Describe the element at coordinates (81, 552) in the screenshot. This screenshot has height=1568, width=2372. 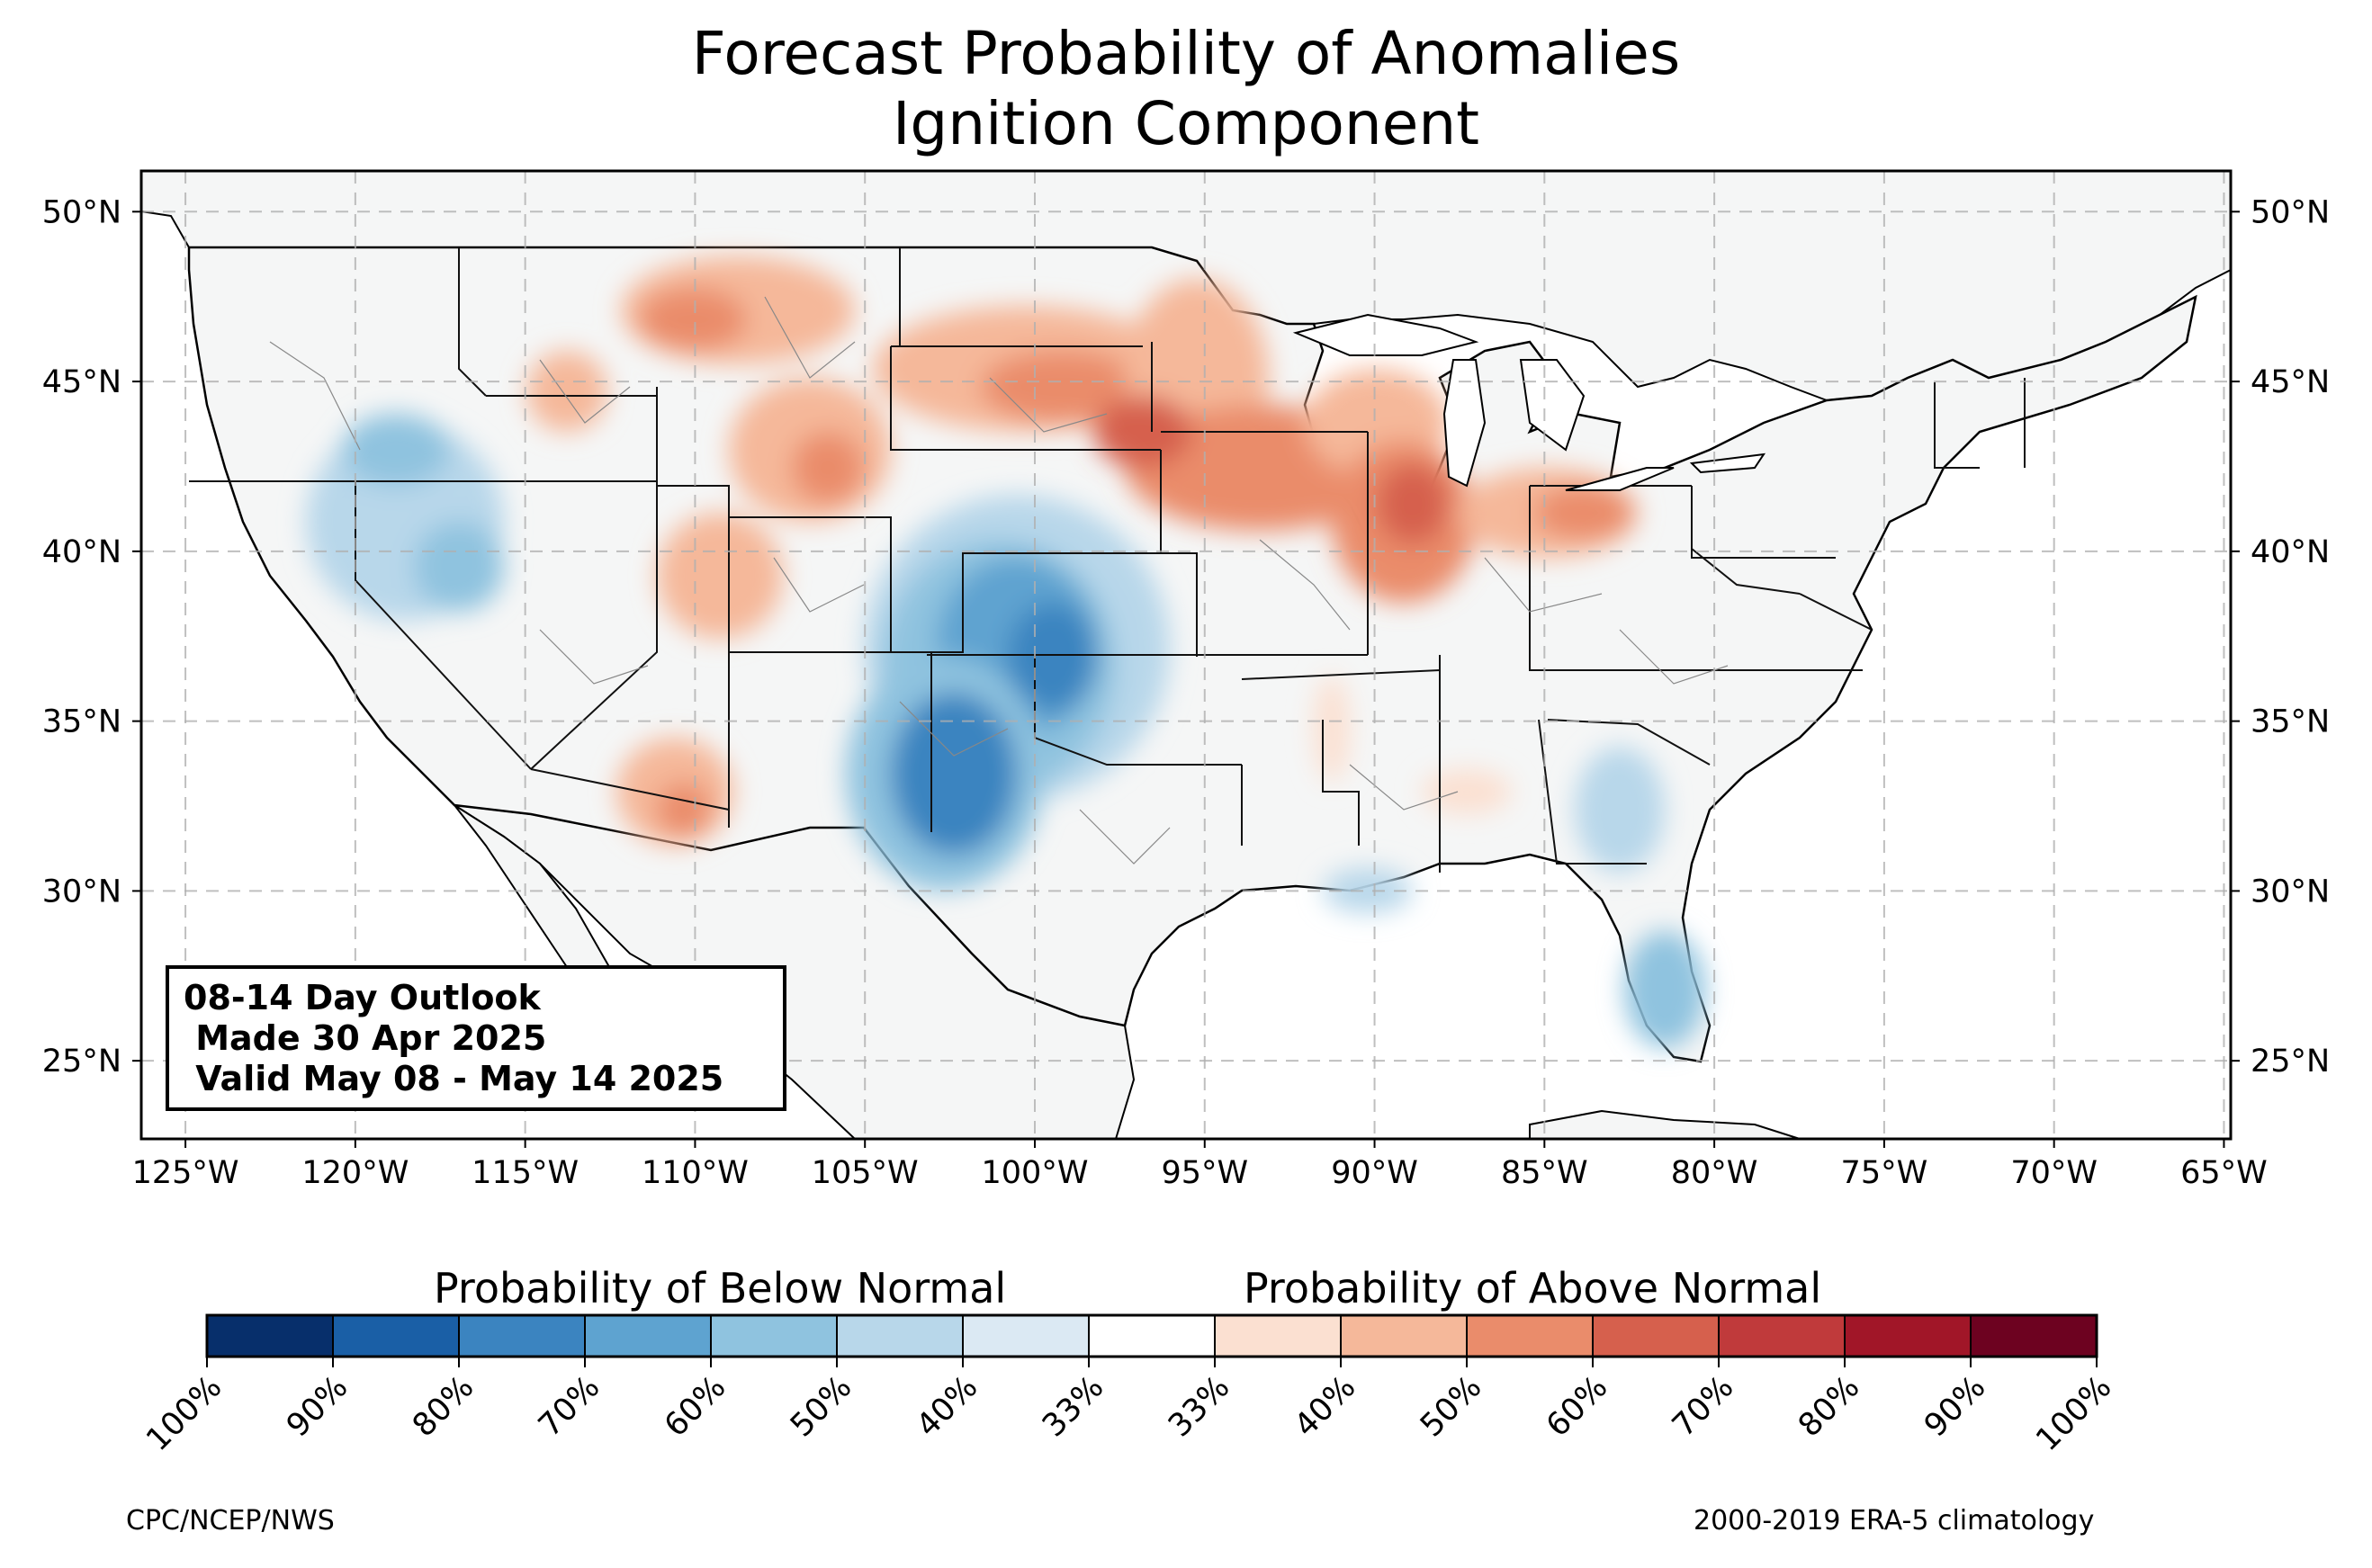
I see `lat-tick-label-left: 40°N` at that location.